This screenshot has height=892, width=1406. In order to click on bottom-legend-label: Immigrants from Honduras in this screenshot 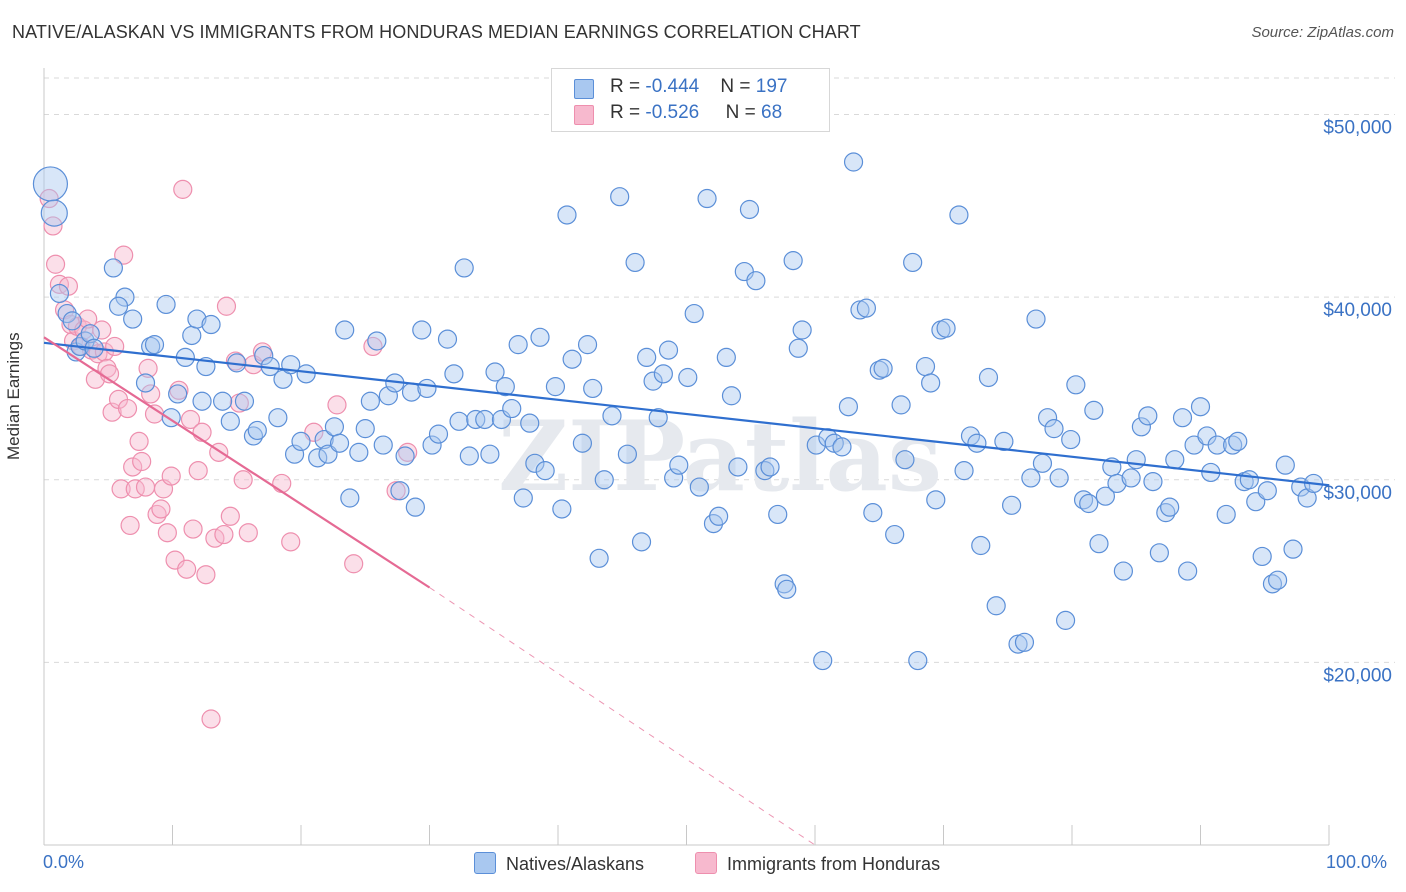, I will do `click(834, 864)`.